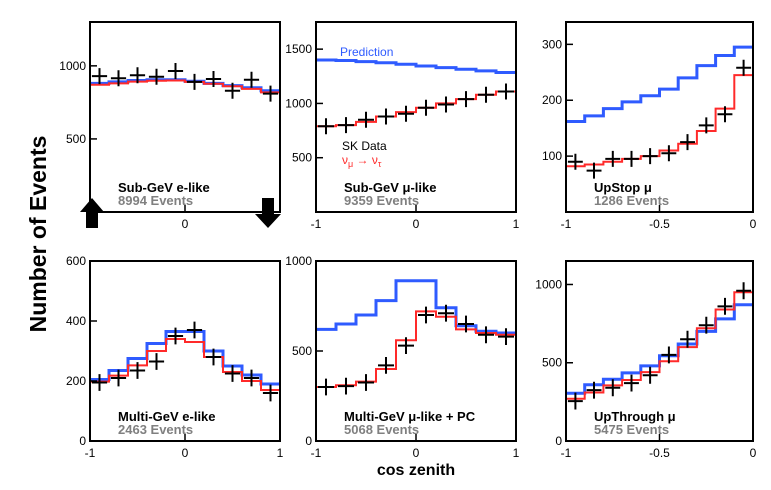 This screenshot has height=490, width=771. Describe the element at coordinates (659, 224) in the screenshot. I see `x-tick-label: -0.5` at that location.